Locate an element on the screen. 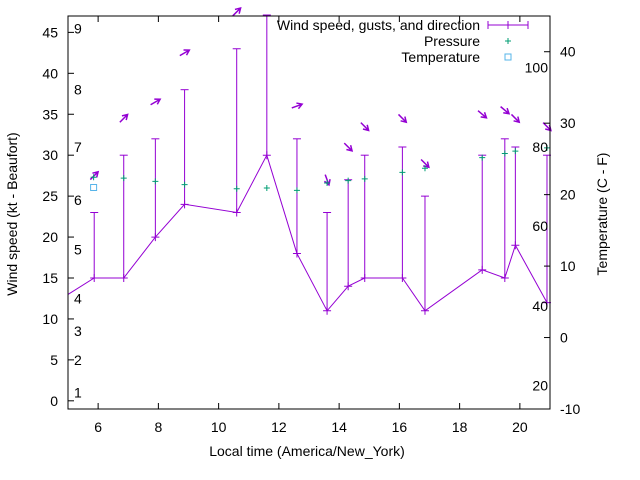 This screenshot has height=480, width=640. fahrenheit-label: 80 is located at coordinates (540, 147).